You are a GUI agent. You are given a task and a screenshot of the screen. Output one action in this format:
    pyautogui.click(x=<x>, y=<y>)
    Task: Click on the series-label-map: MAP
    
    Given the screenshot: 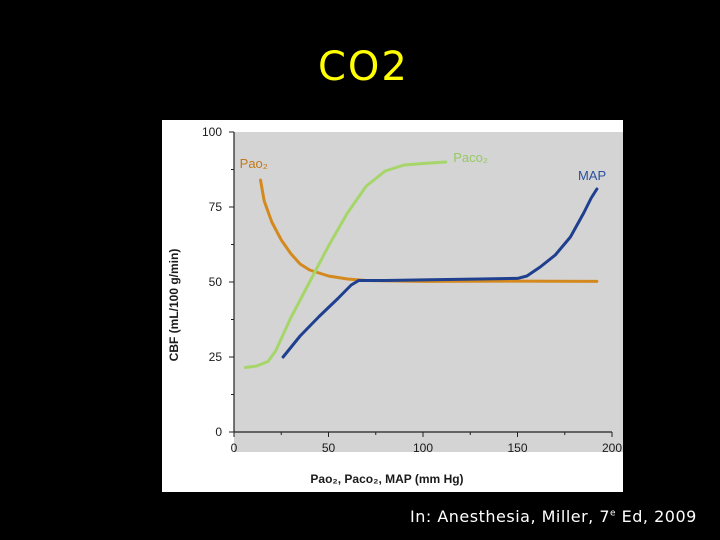 What is the action you would take?
    pyautogui.click(x=592, y=175)
    